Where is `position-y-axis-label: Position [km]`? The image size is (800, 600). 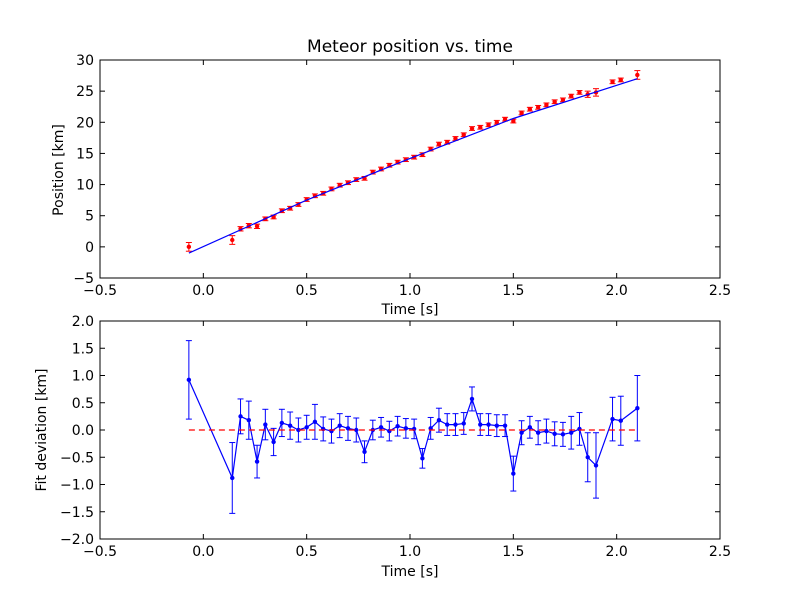 position-y-axis-label: Position [km] is located at coordinates (59, 170).